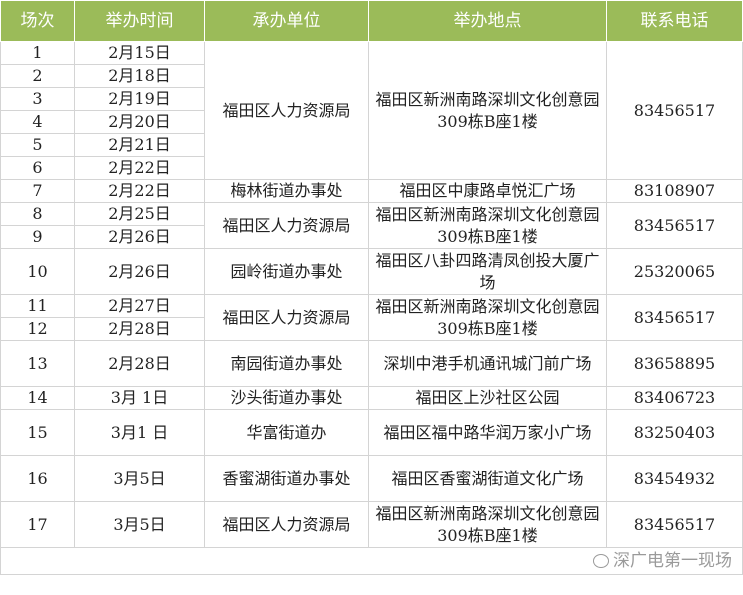  What do you see at coordinates (37, 432) in the screenshot?
I see `cell-no: 15` at bounding box center [37, 432].